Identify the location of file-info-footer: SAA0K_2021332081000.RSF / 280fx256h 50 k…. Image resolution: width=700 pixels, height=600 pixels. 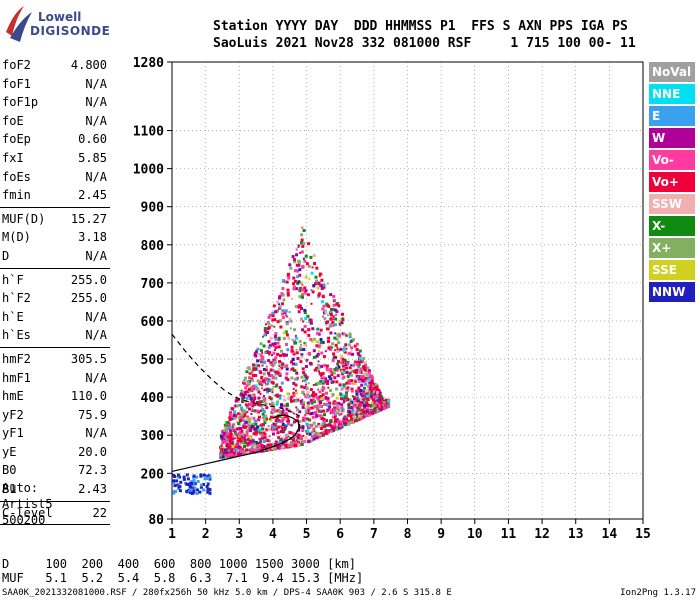
(227, 593).